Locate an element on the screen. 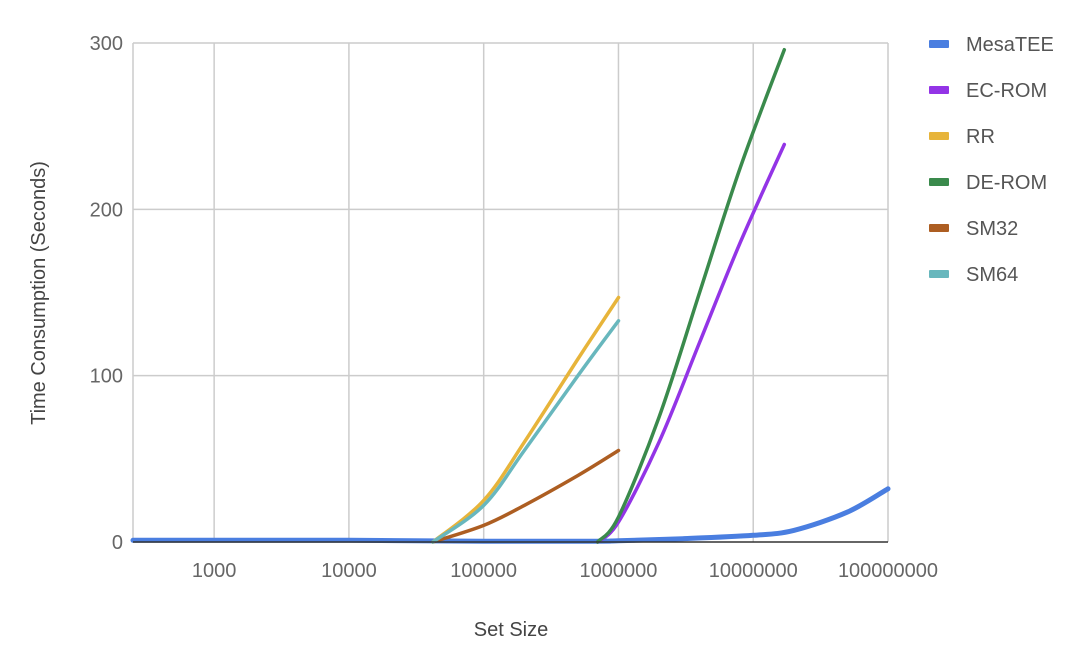 The height and width of the screenshot is (658, 1080). legend-label-sm64: SM64 is located at coordinates (992, 275).